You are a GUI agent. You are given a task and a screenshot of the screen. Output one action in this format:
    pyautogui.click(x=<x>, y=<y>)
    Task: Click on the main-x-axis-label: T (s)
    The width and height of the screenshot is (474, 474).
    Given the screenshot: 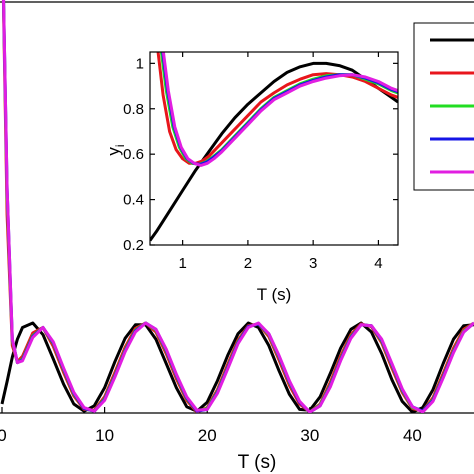 What is the action you would take?
    pyautogui.click(x=257, y=462)
    